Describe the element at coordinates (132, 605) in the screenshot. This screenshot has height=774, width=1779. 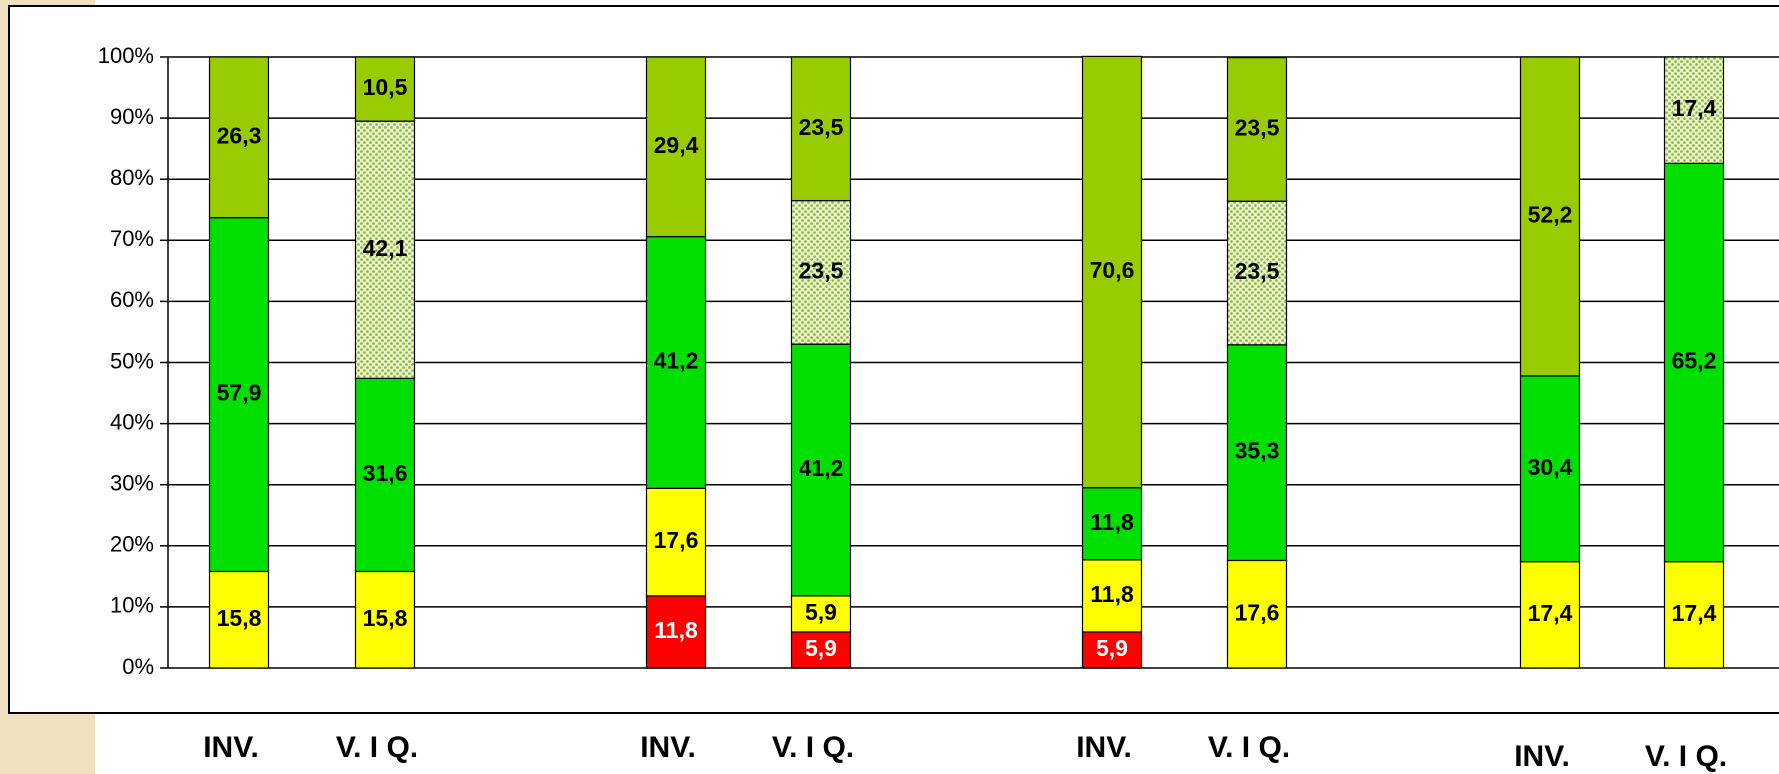
I see `y-tick-label: 10%` at that location.